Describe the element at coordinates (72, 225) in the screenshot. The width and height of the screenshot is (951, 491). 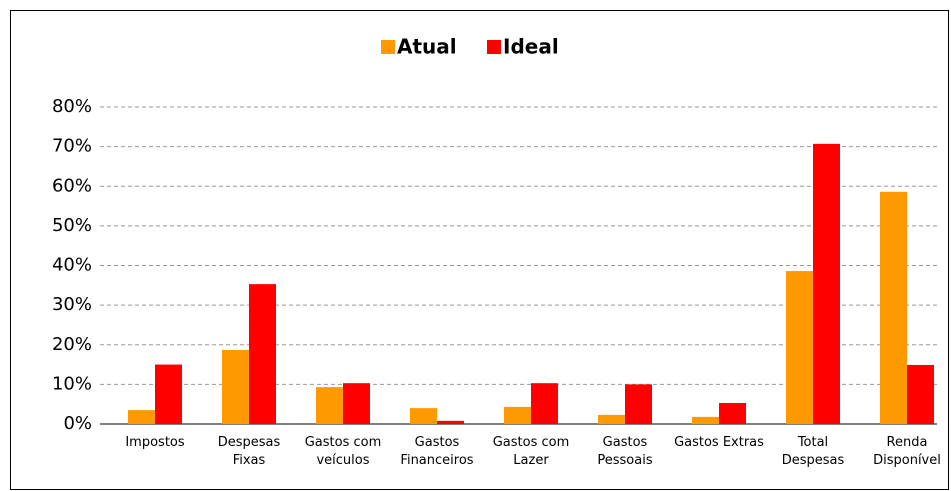
I see `y-tick-label: 50%` at that location.